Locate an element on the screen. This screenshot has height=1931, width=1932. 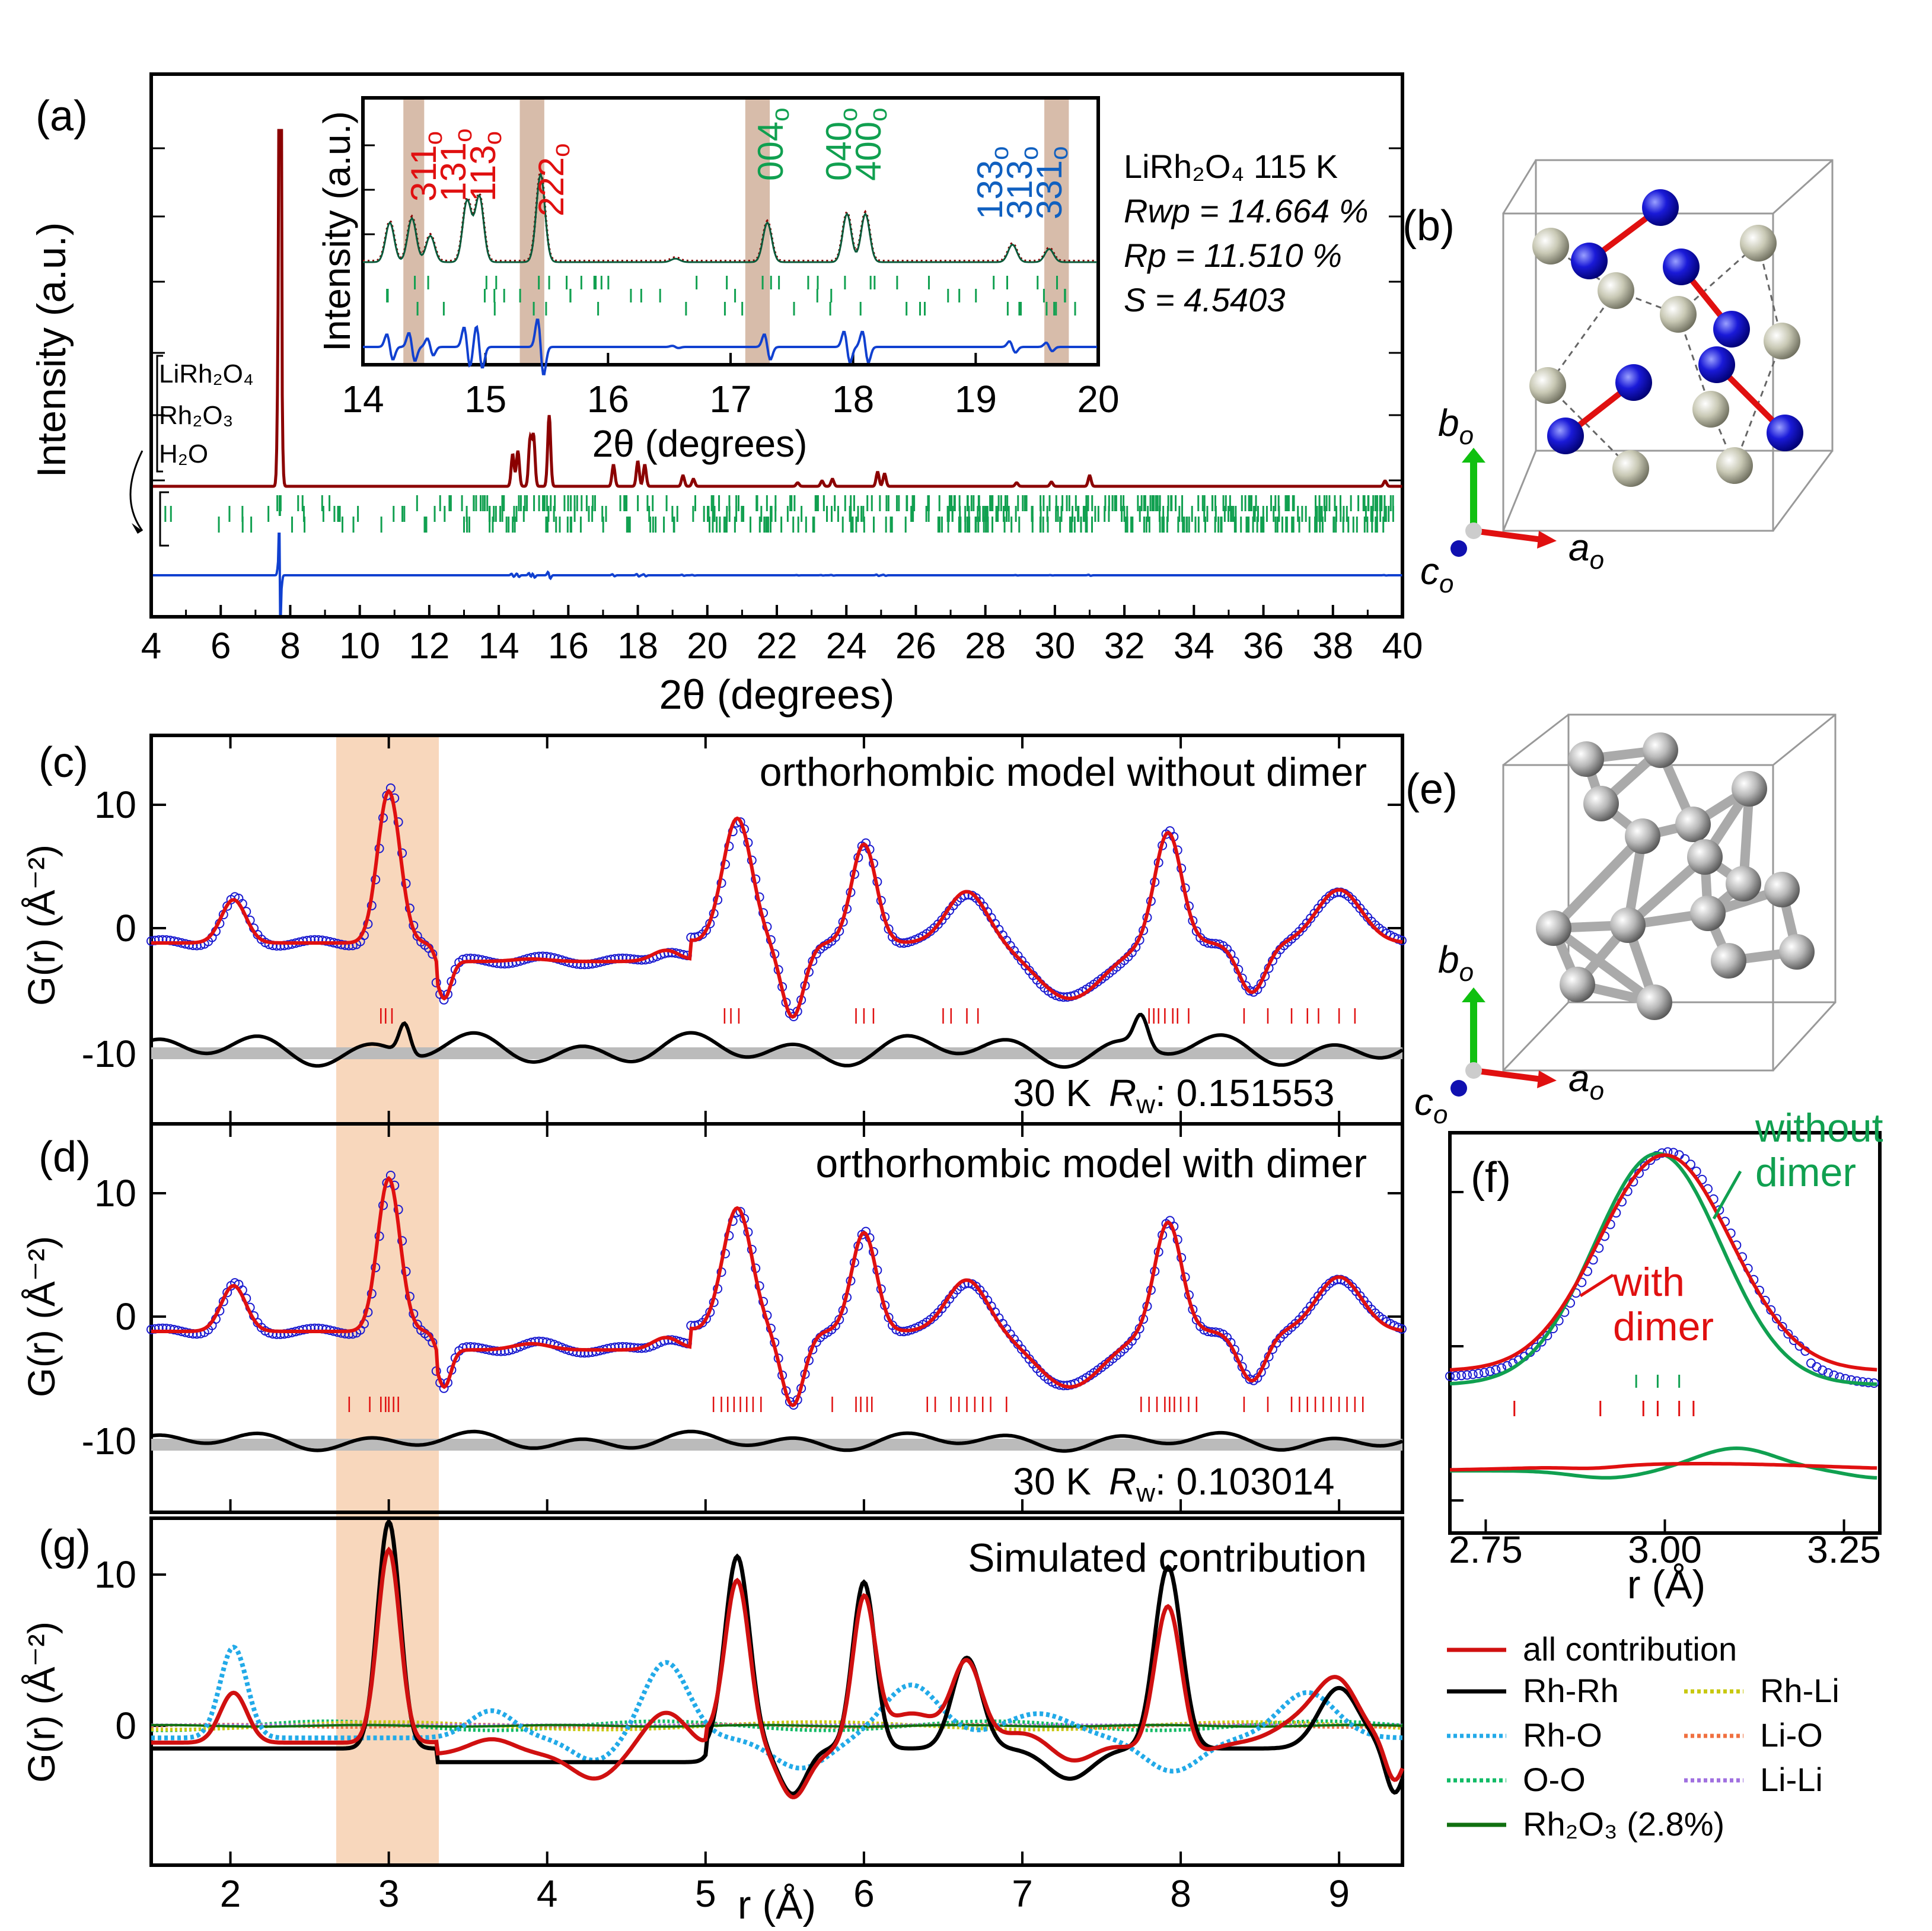
panel-c-title: orthorhombic model without dimer is located at coordinates (1063, 773).